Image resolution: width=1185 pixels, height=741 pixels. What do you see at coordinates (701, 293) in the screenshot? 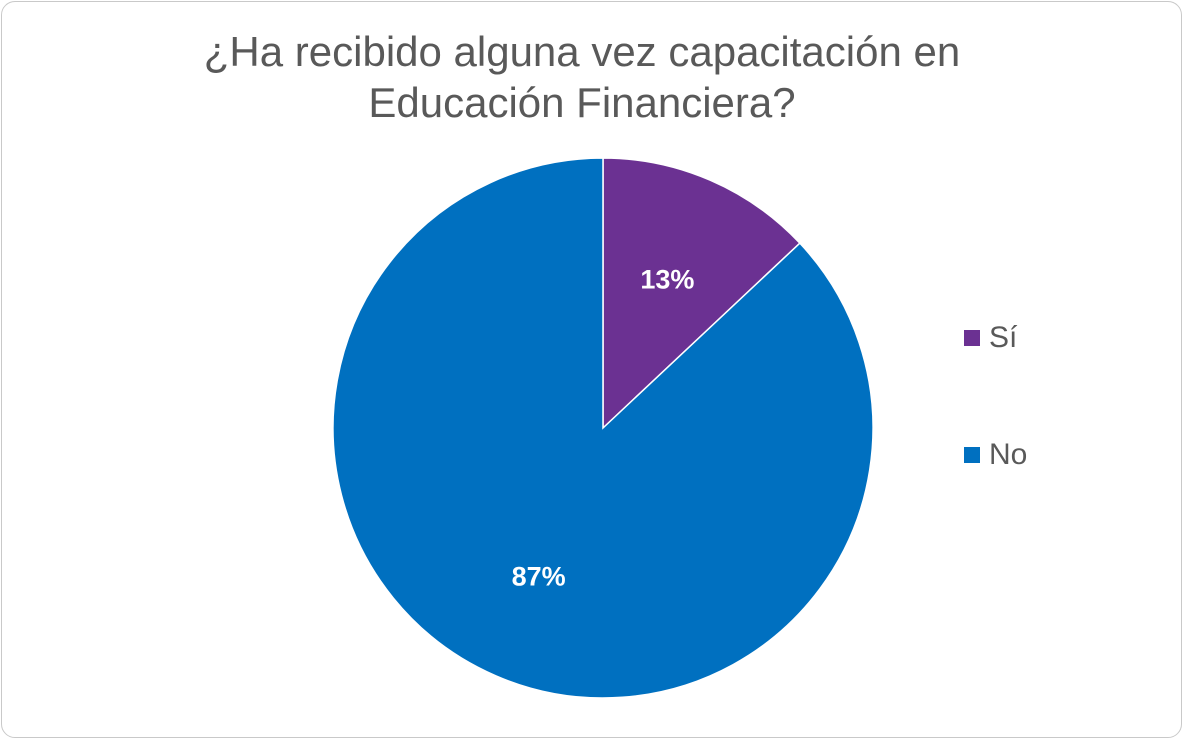
I see `pie-slice-si` at bounding box center [701, 293].